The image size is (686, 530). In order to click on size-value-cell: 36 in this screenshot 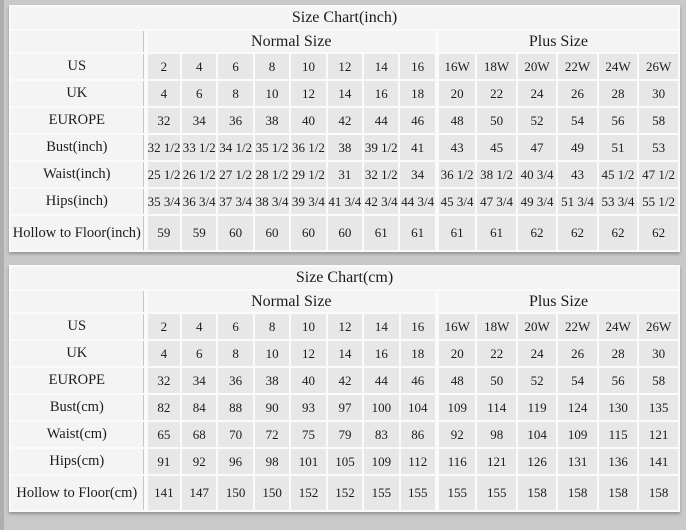, I will do `click(235, 380)`.